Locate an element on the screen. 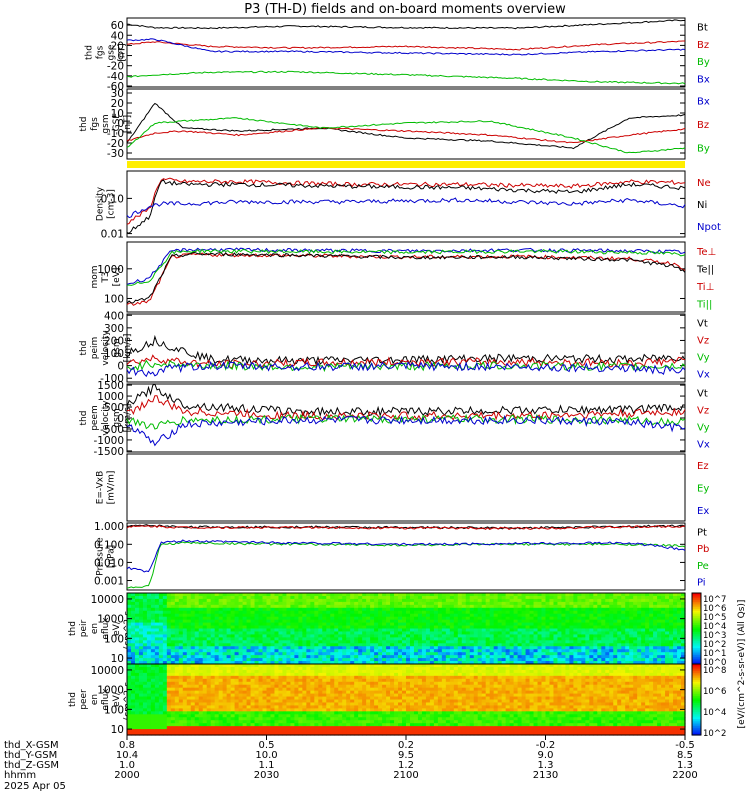 This screenshot has width=750, height=804. ytick-label-peim_velocity: 400 is located at coordinates (114, 316).